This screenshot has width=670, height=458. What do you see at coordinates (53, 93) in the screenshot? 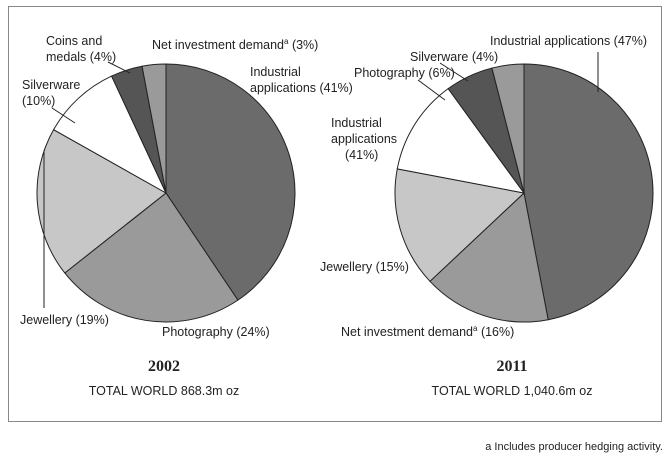
I see `label-silverware-2002: Silverware (10%)` at bounding box center [53, 93].